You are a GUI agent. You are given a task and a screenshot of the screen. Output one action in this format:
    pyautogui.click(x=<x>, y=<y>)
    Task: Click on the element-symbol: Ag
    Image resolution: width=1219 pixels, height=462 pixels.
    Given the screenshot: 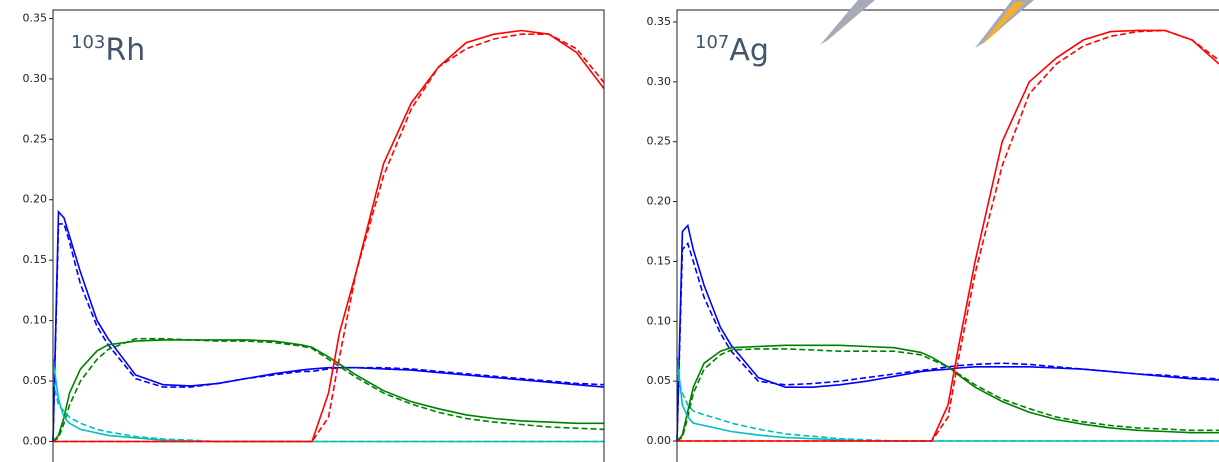 What is the action you would take?
    pyautogui.click(x=749, y=50)
    